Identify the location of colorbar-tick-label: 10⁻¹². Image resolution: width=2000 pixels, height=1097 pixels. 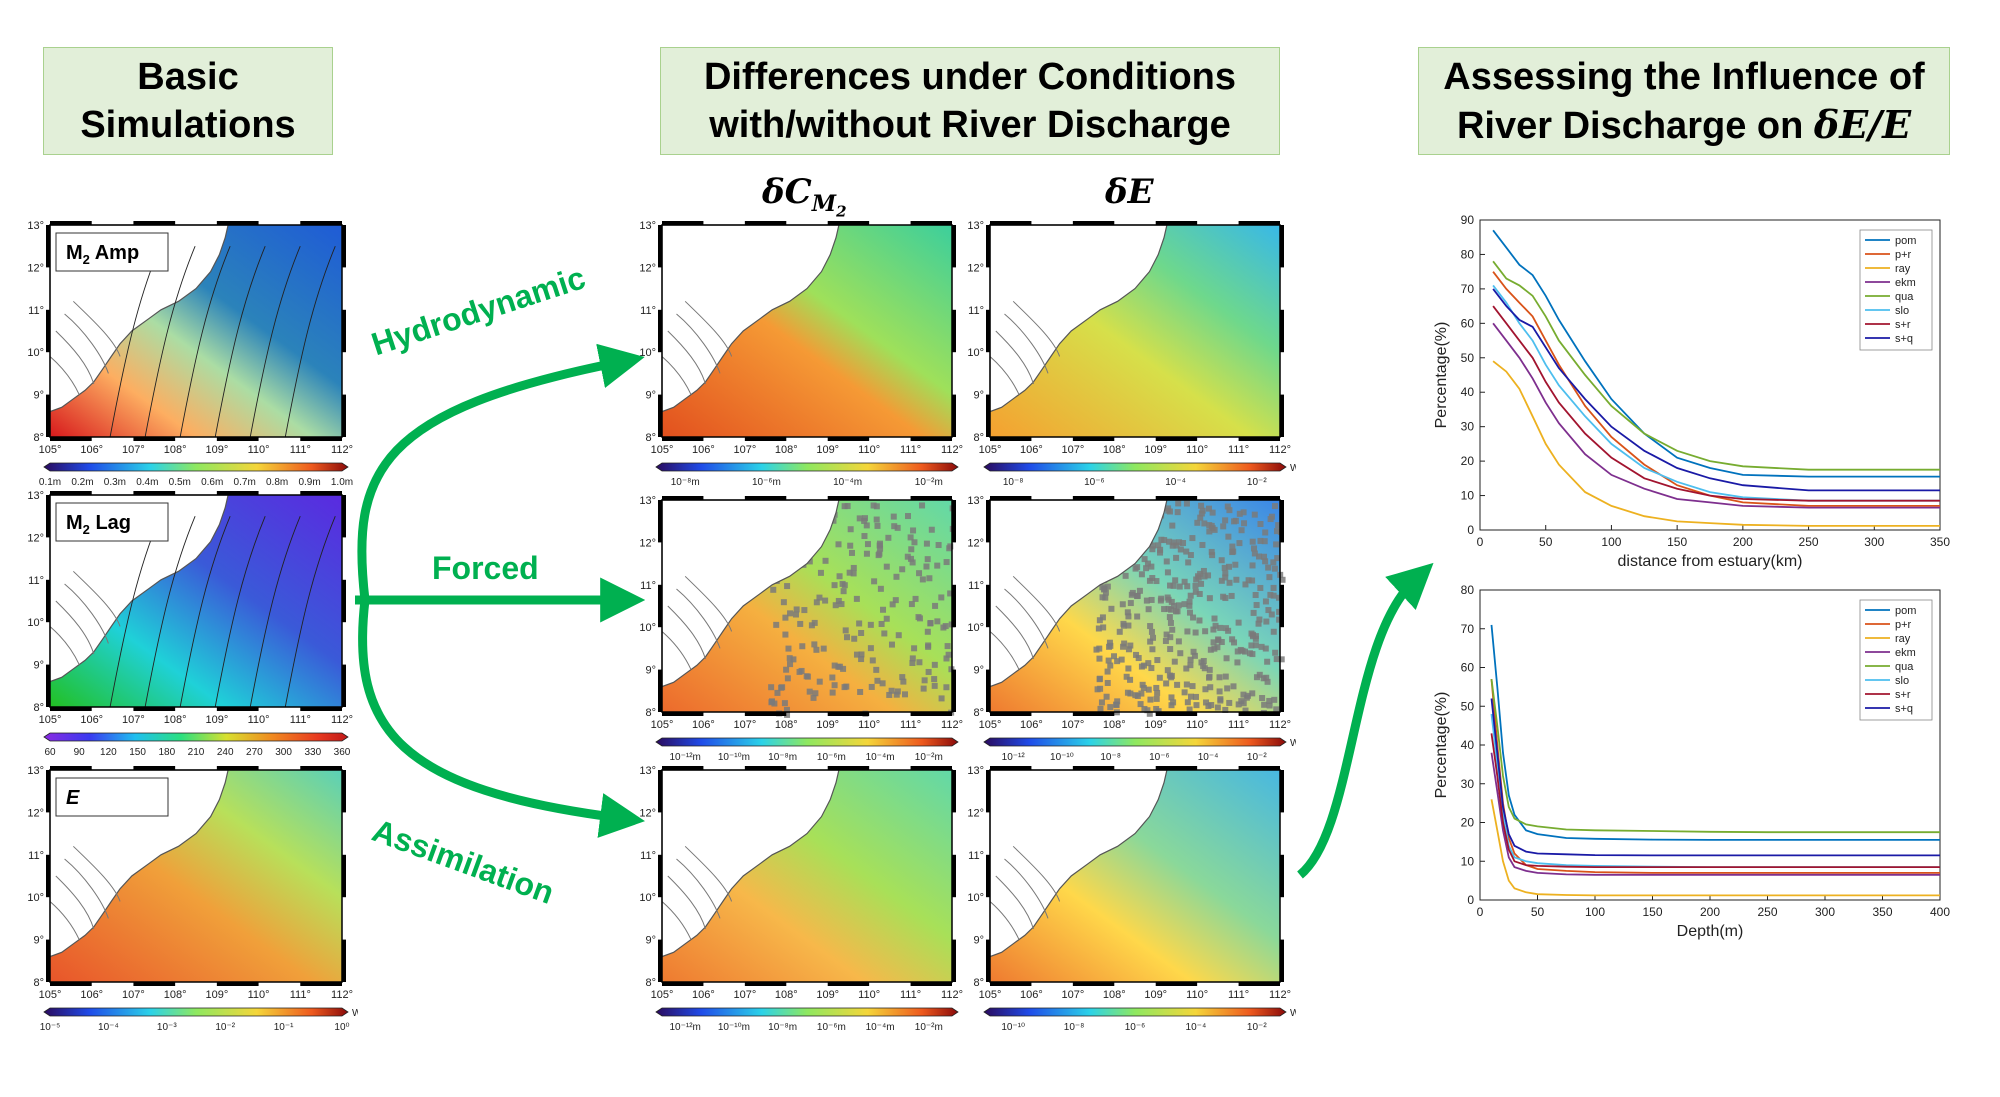
(1014, 757).